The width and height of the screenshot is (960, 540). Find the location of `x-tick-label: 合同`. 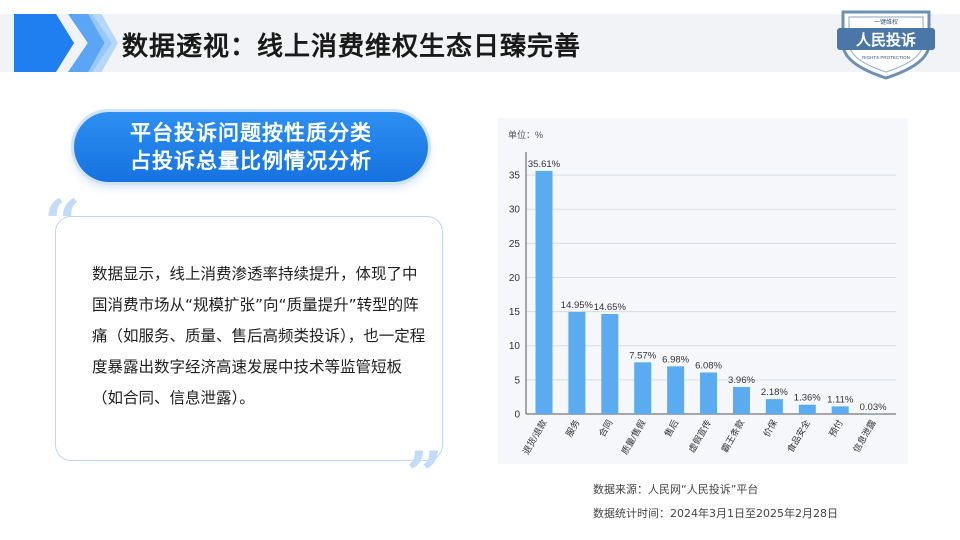

x-tick-label: 合同 is located at coordinates (605, 428).